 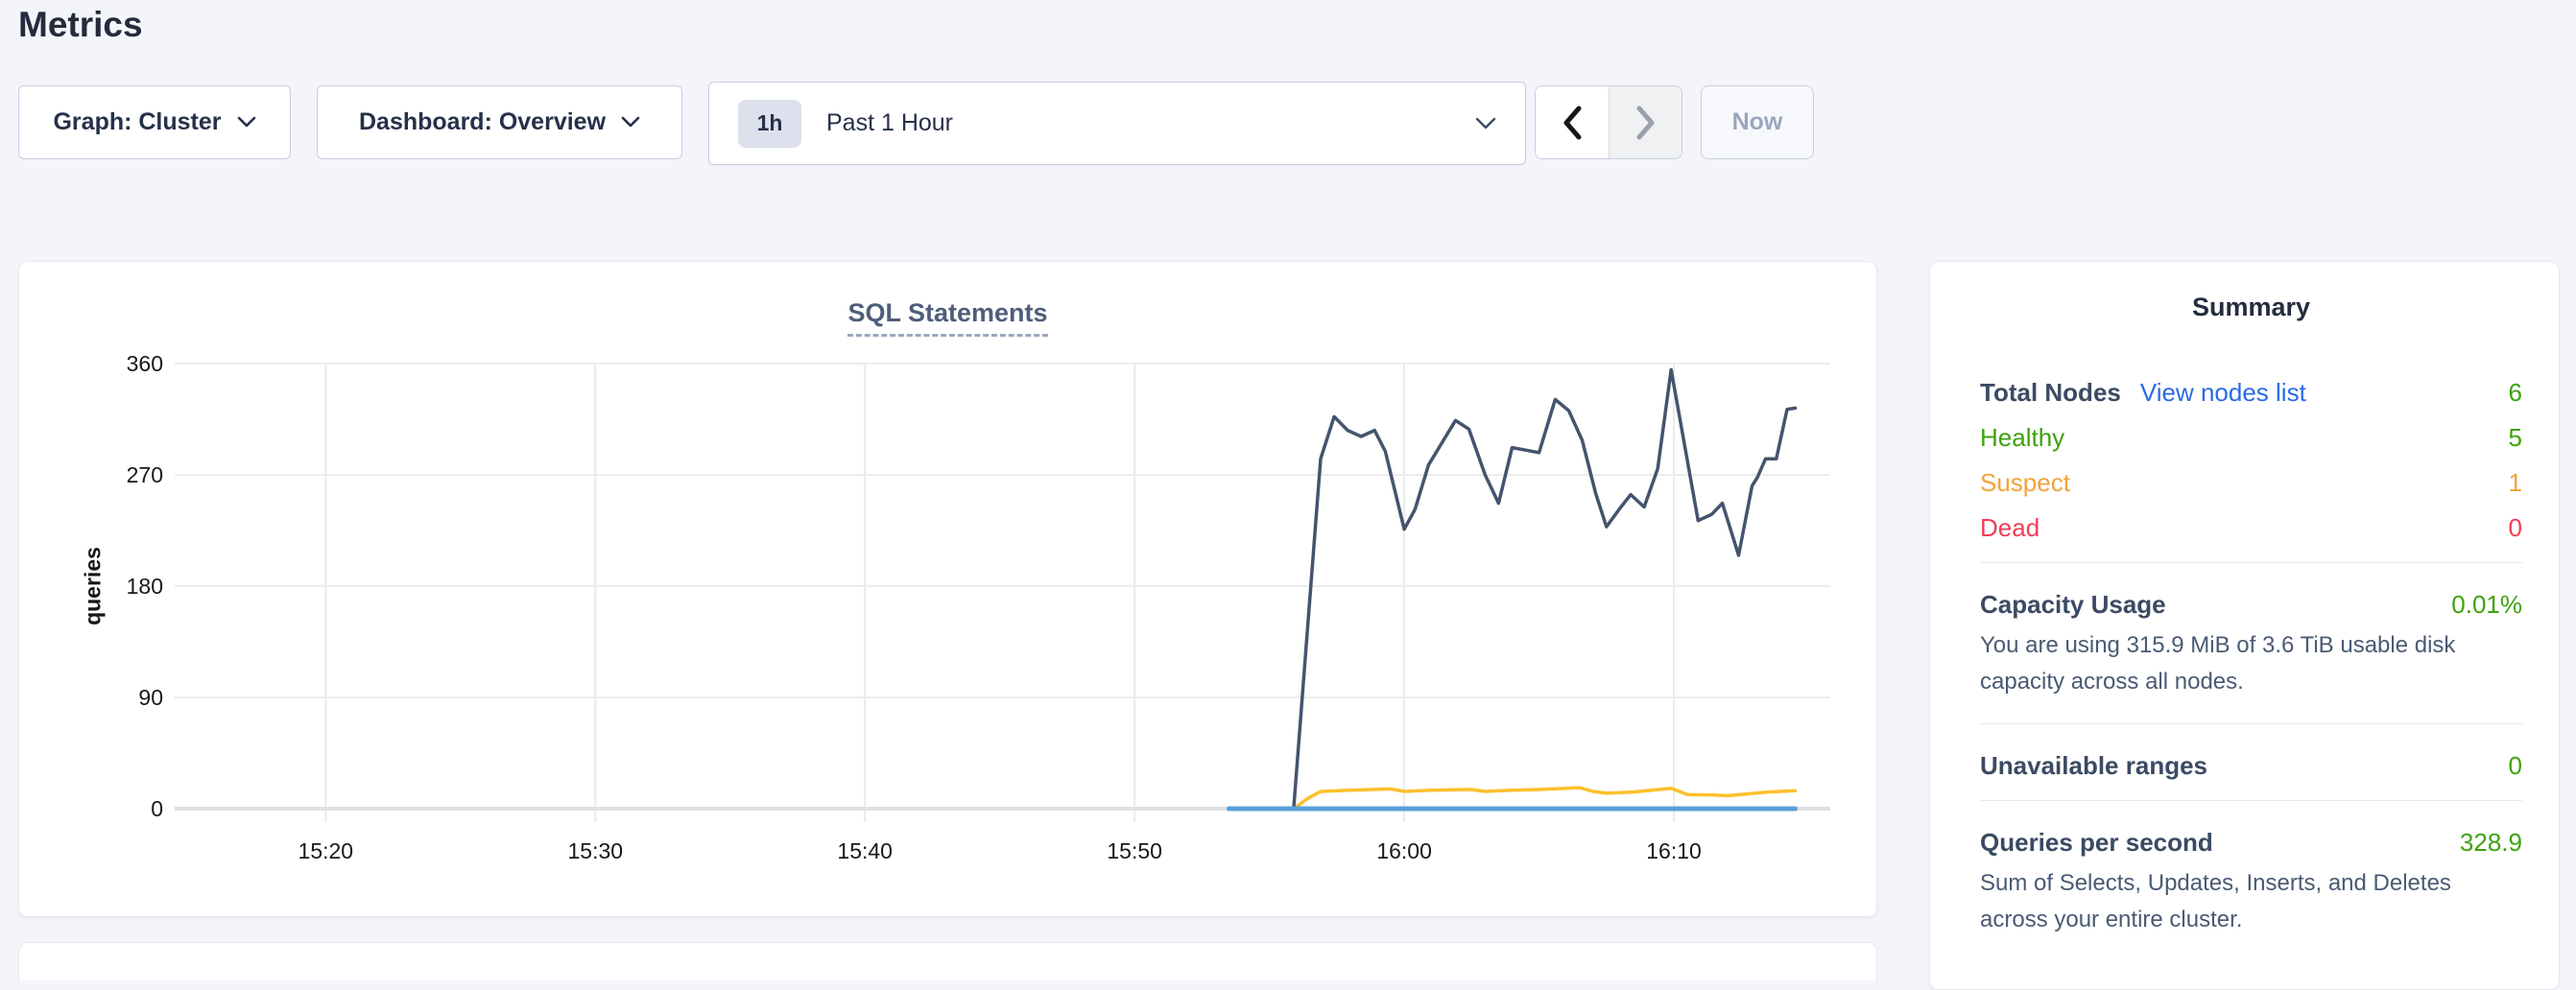 What do you see at coordinates (1117, 124) in the screenshot?
I see `time-window-selector: 1h Past 1 Hour` at bounding box center [1117, 124].